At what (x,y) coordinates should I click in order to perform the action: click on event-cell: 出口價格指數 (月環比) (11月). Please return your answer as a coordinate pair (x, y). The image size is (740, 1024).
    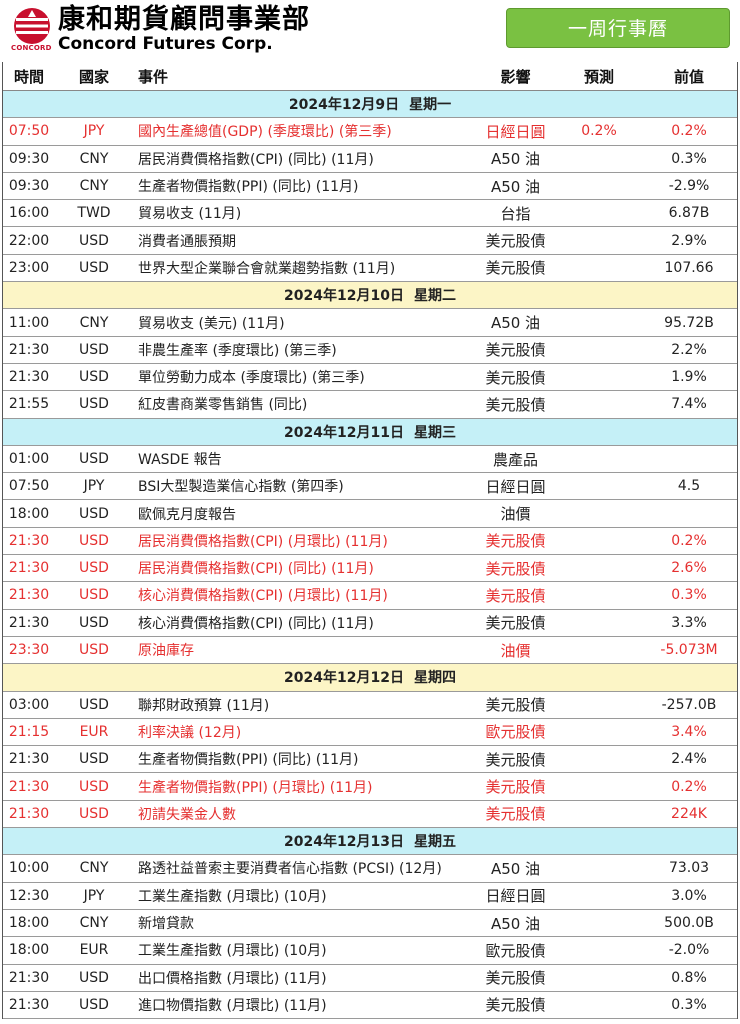
    Looking at the image, I should click on (232, 978).